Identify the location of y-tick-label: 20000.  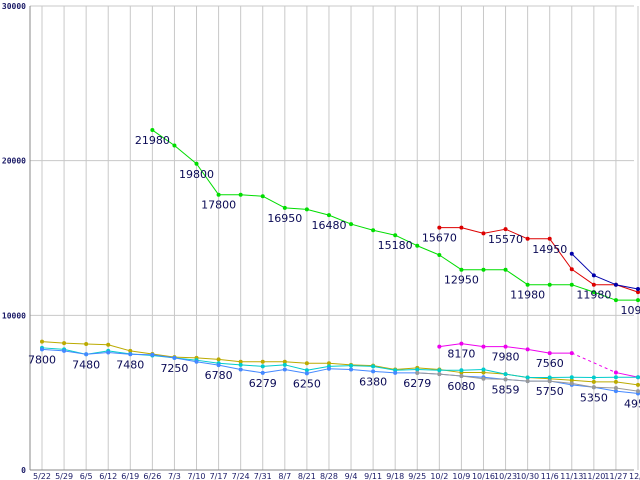
(14, 161).